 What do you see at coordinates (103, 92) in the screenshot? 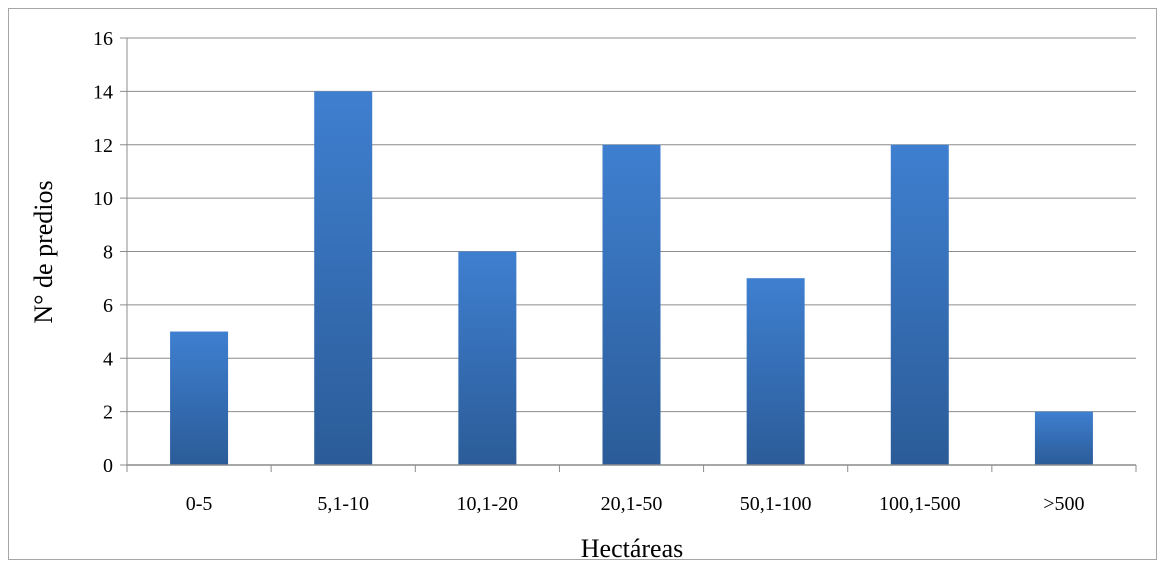
I see `y-tick-label: 14` at bounding box center [103, 92].